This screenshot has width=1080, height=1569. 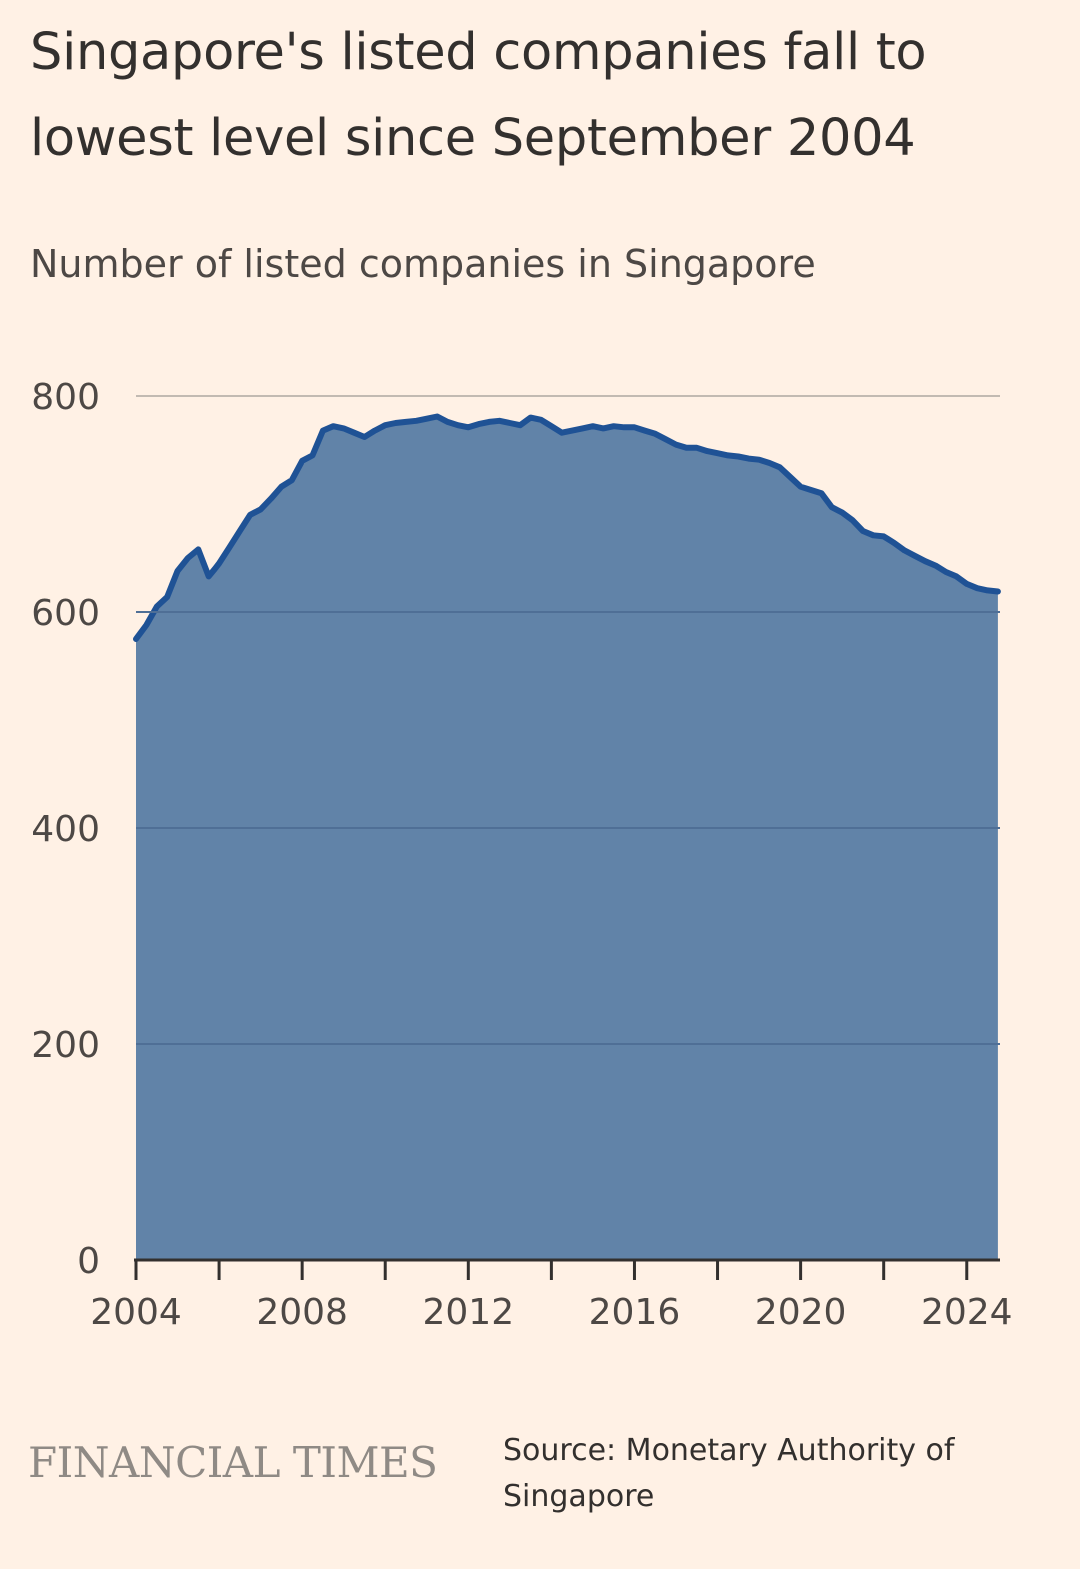 I want to click on x-tick-label: 2024, so click(x=967, y=1312).